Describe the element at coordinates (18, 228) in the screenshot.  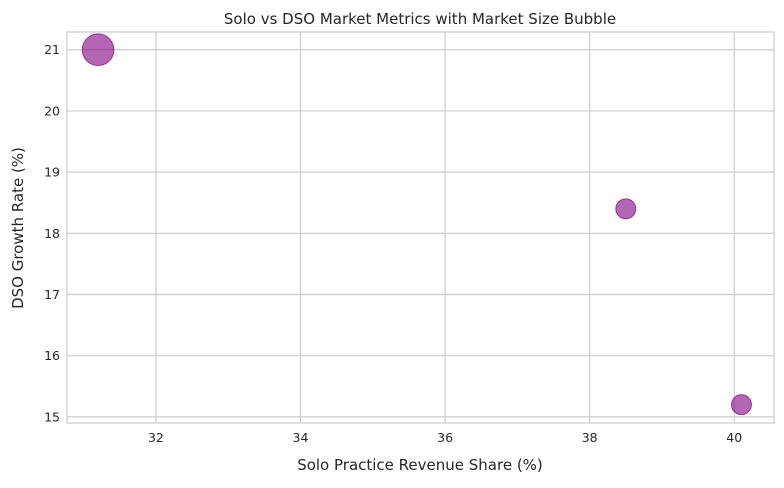
I see `y-axis-label: DSO Growth Rate (%)` at that location.